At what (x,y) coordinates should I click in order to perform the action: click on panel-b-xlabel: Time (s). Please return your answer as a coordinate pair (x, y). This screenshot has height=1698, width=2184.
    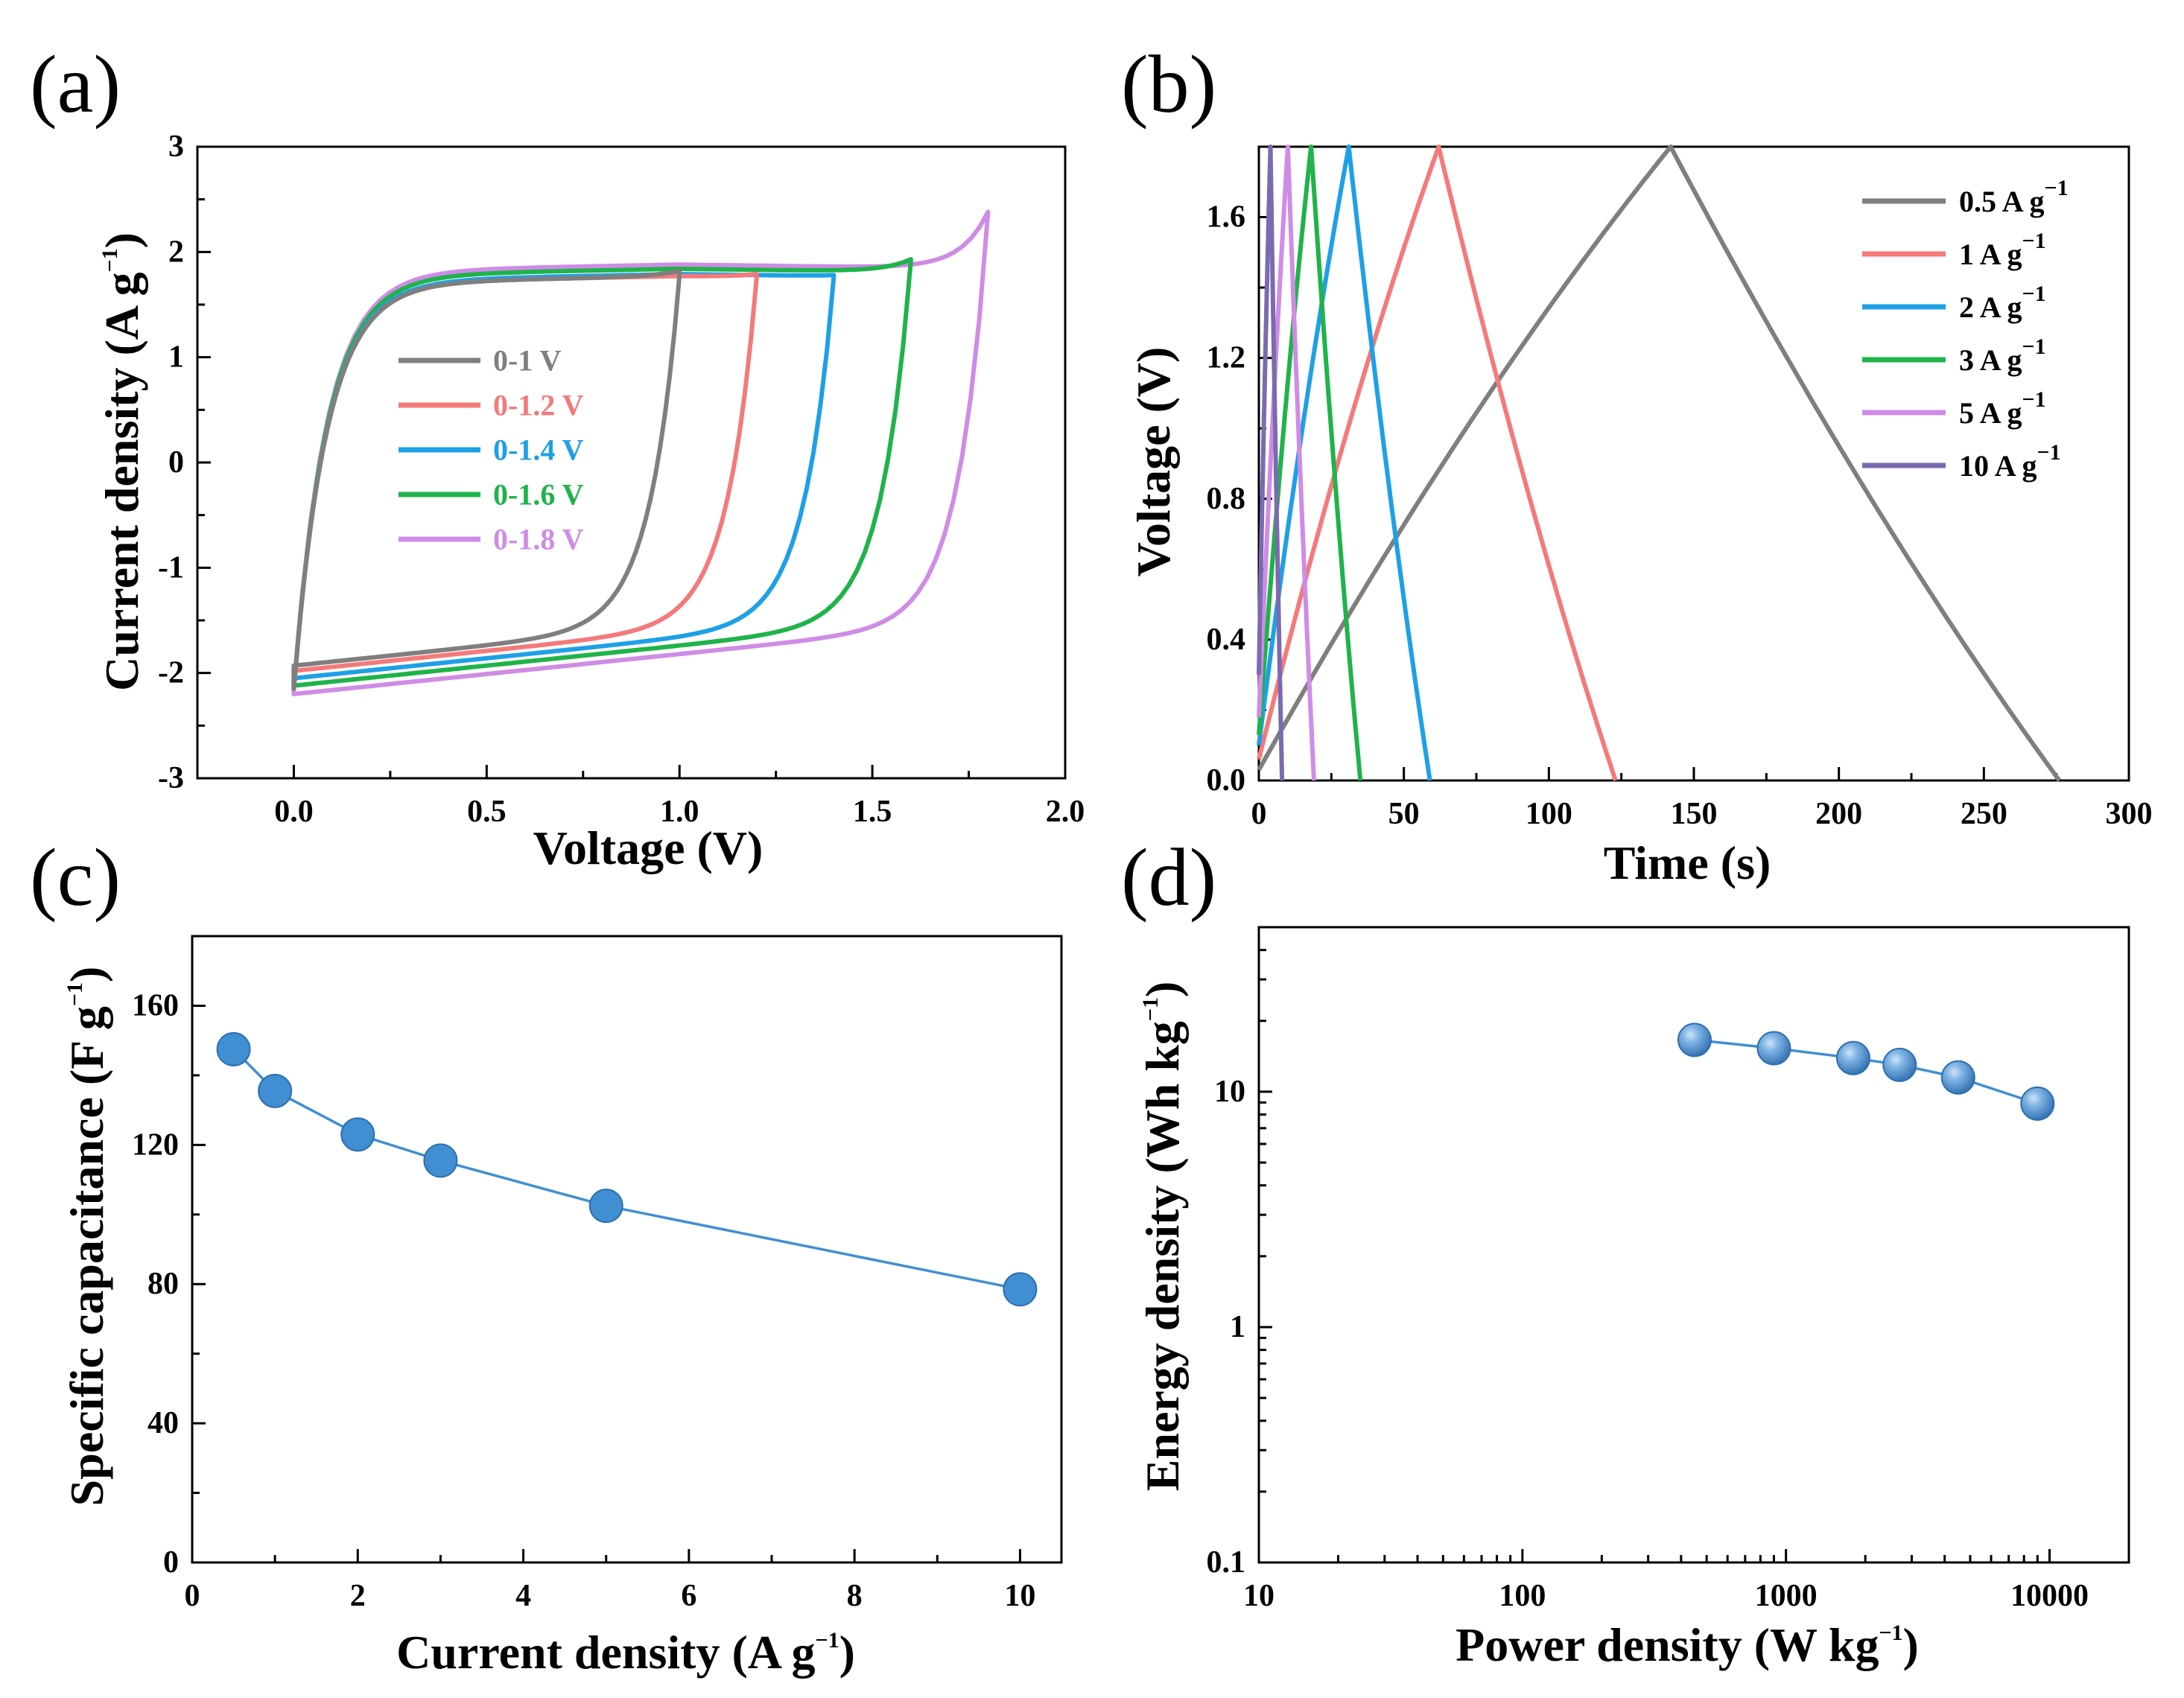
    Looking at the image, I should click on (1687, 862).